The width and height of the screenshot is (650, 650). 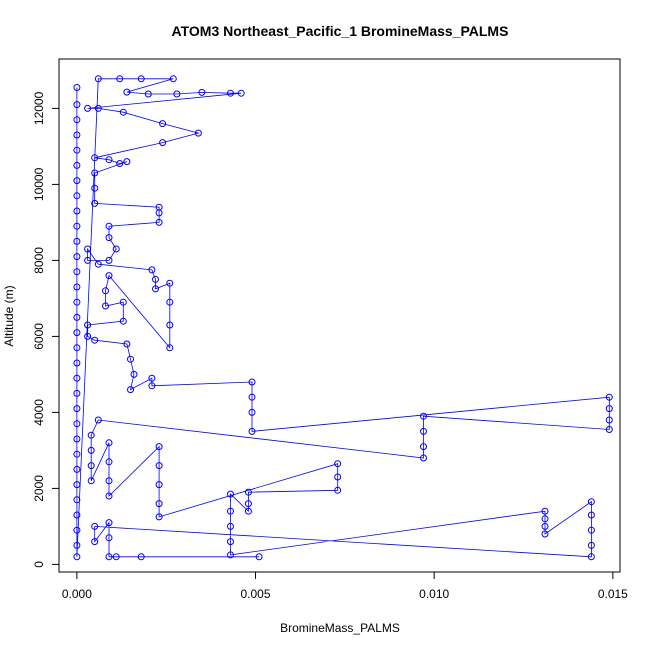 What do you see at coordinates (345, 586) in the screenshot?
I see `x-axis: 0.000 0.005 0.010 0.015` at bounding box center [345, 586].